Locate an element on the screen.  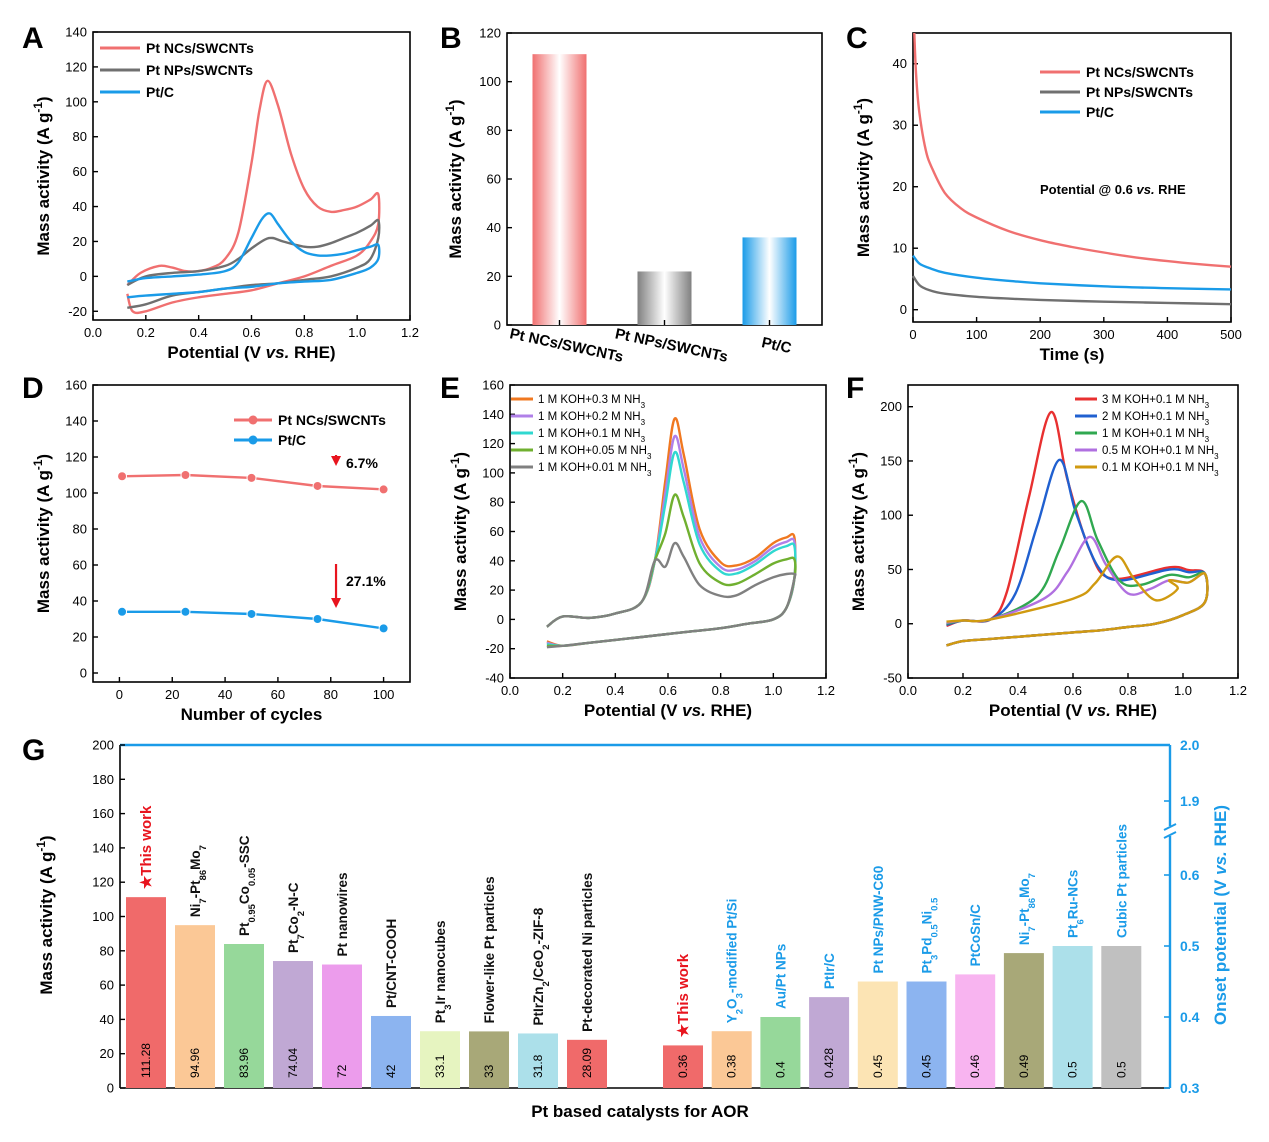
bar-value-label: 74.04 is located at coordinates (293, 1063).